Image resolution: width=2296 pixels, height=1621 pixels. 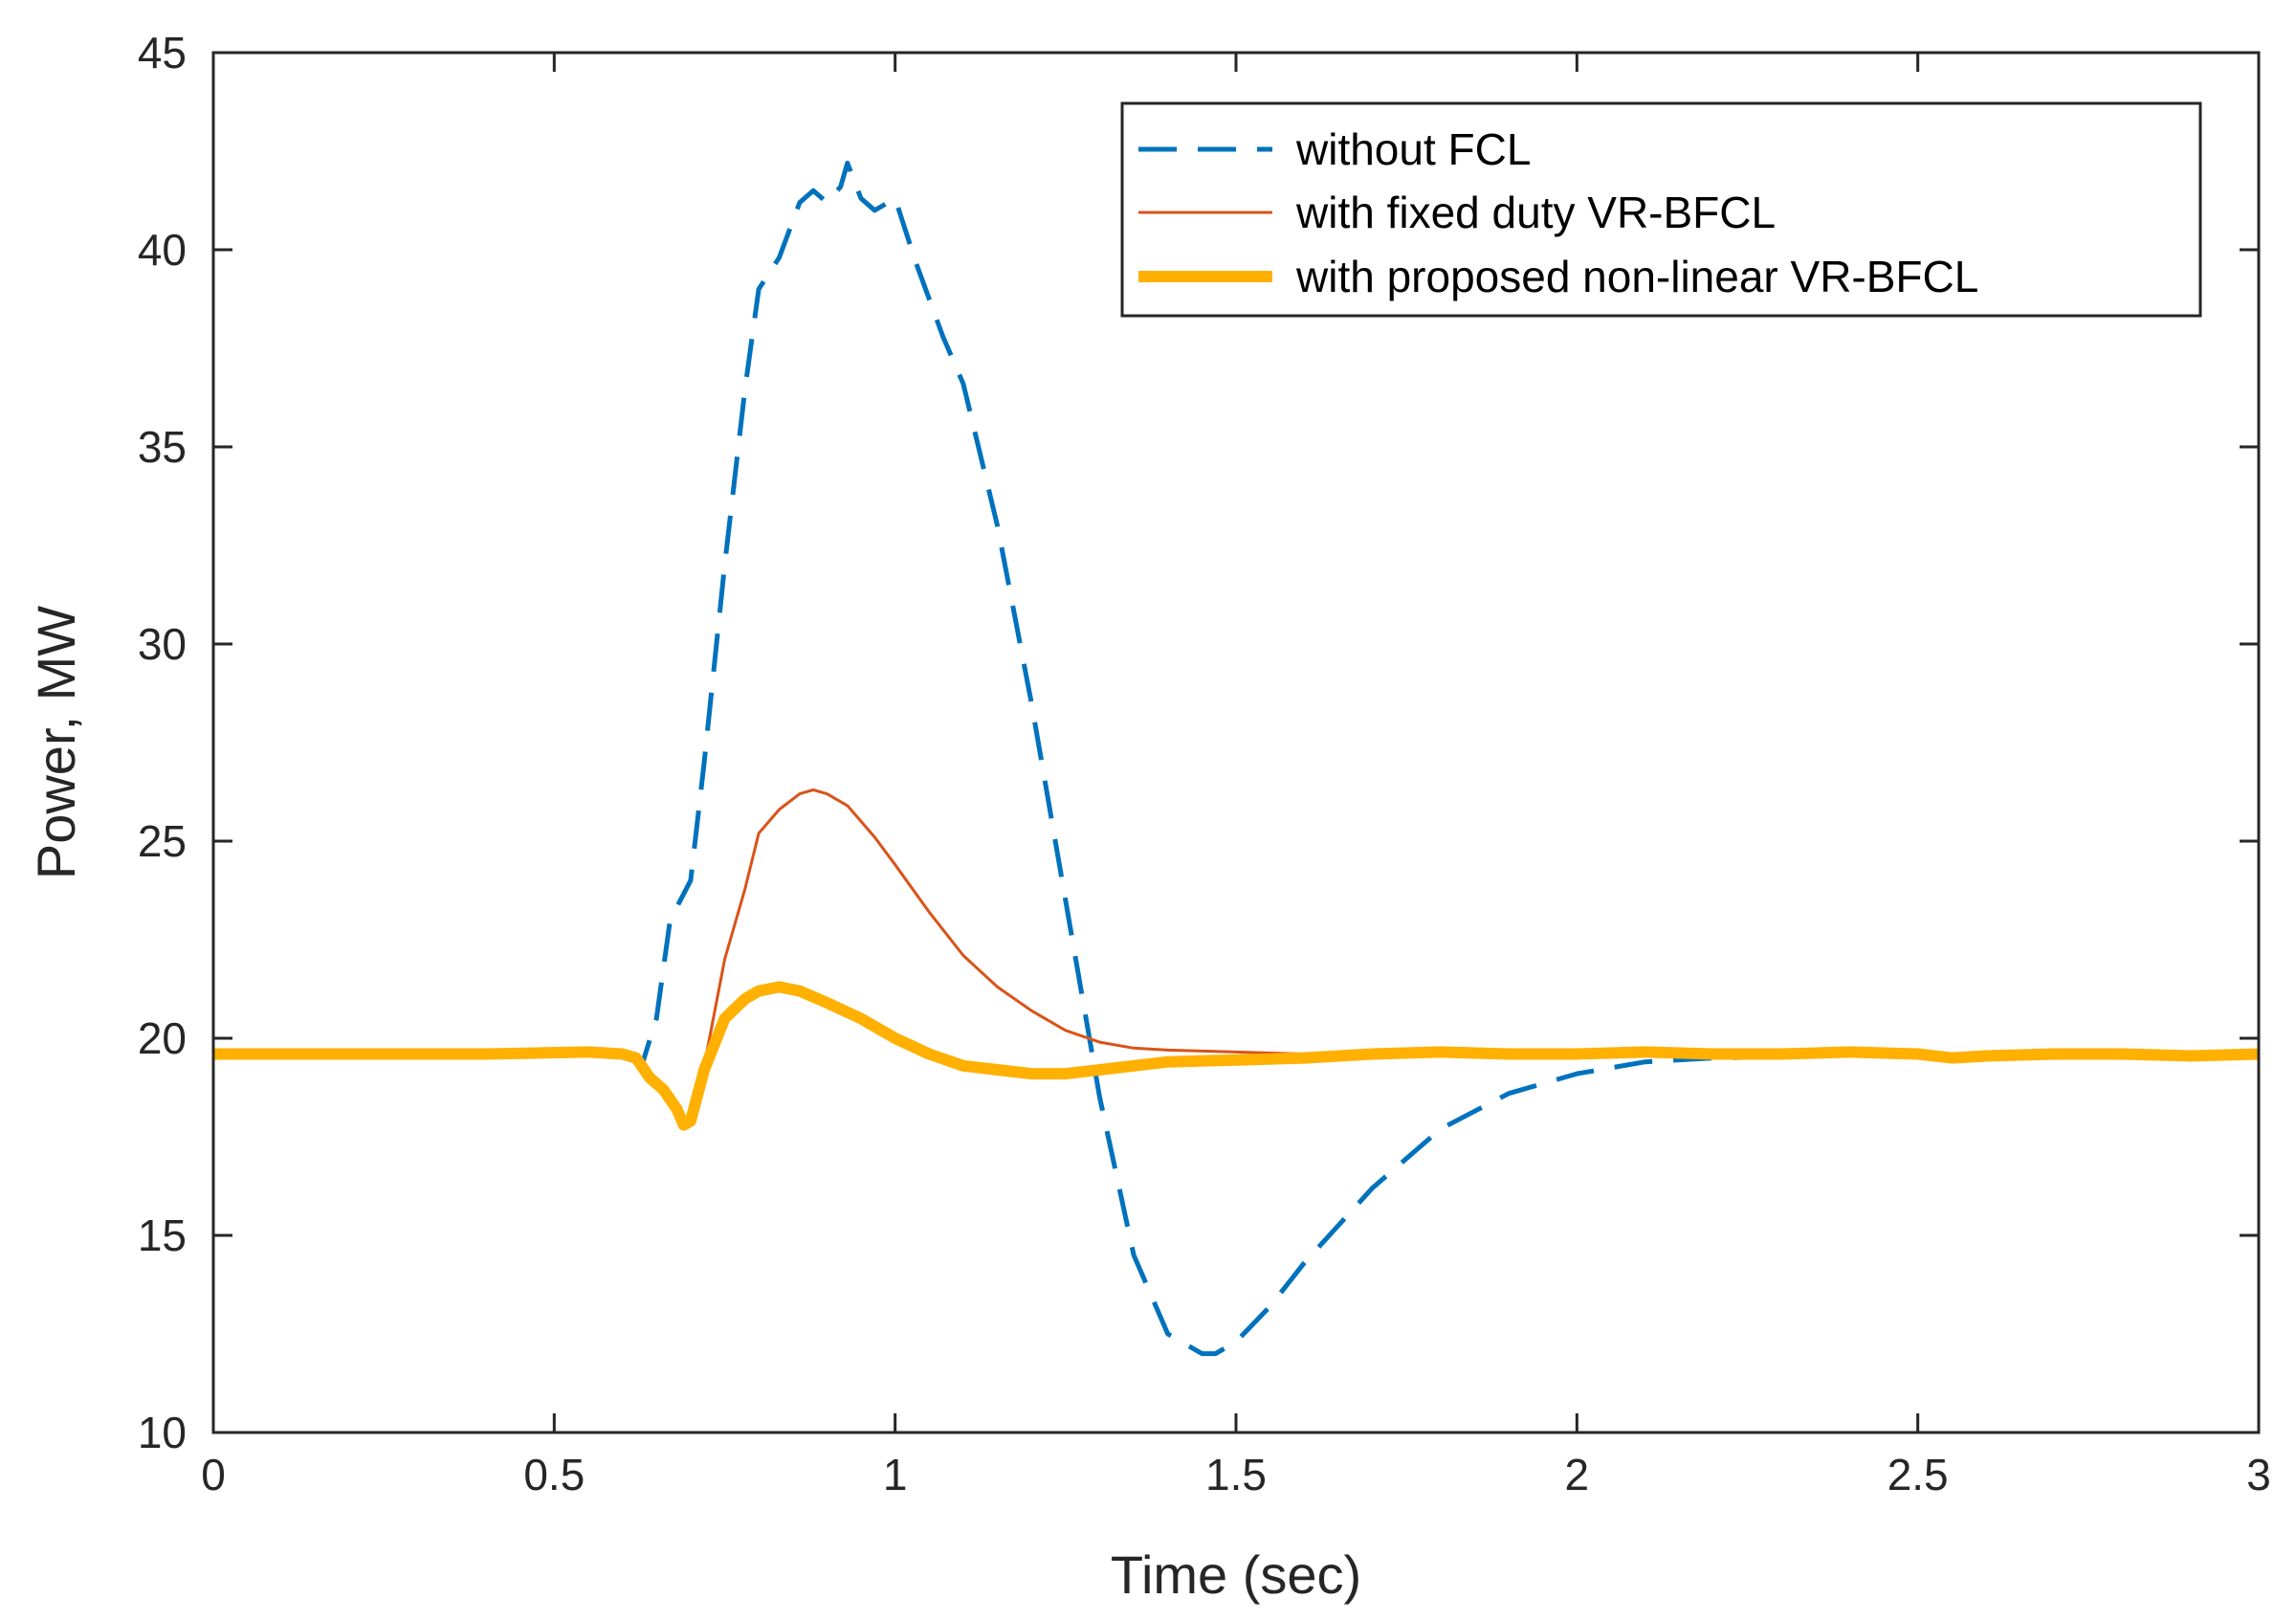 What do you see at coordinates (163, 1432) in the screenshot?
I see `y-tick-label: 10` at bounding box center [163, 1432].